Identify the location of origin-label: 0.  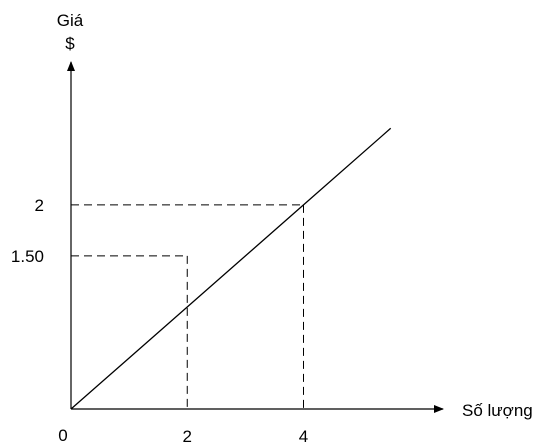
(62, 435).